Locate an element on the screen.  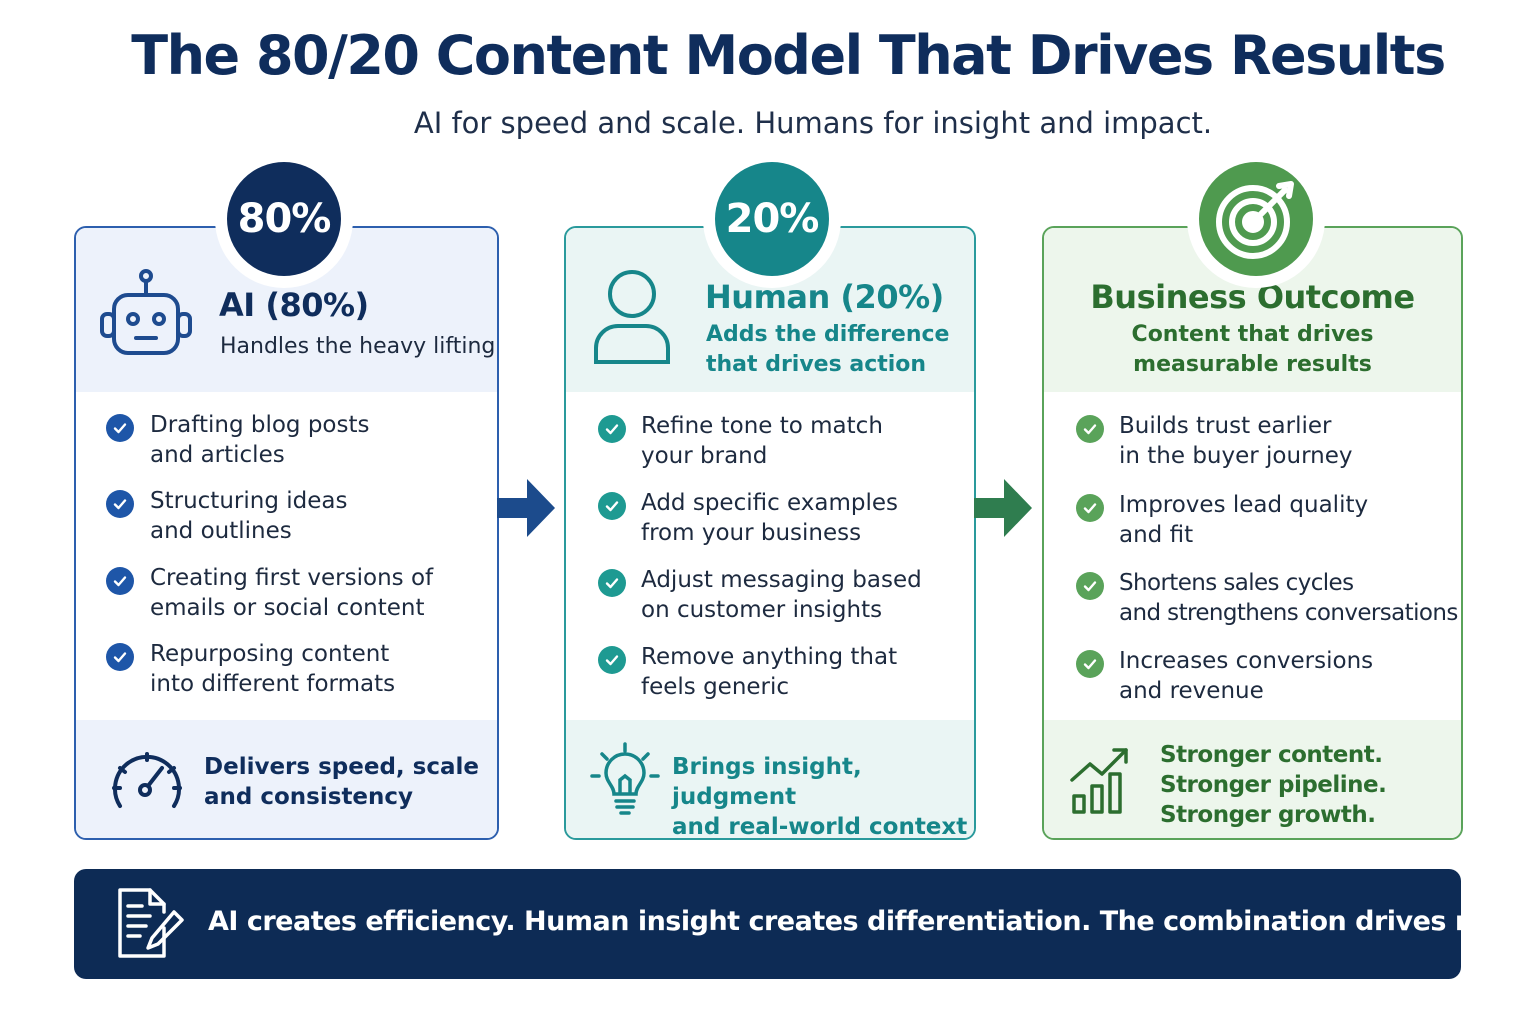
item-text: from your business is located at coordinates (751, 533).